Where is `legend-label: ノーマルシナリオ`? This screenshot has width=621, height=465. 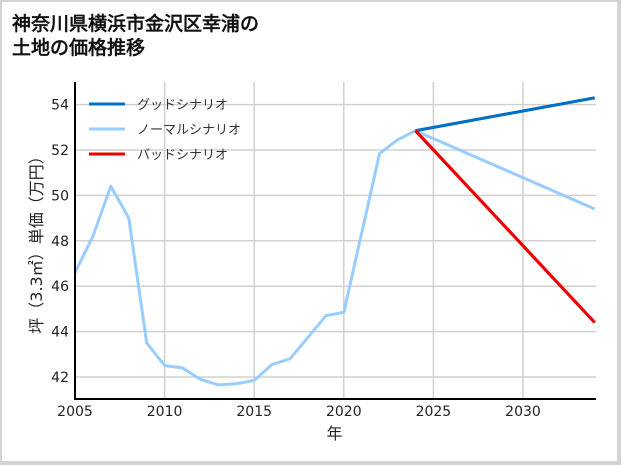
legend-label: ノーマルシナリオ is located at coordinates (189, 130).